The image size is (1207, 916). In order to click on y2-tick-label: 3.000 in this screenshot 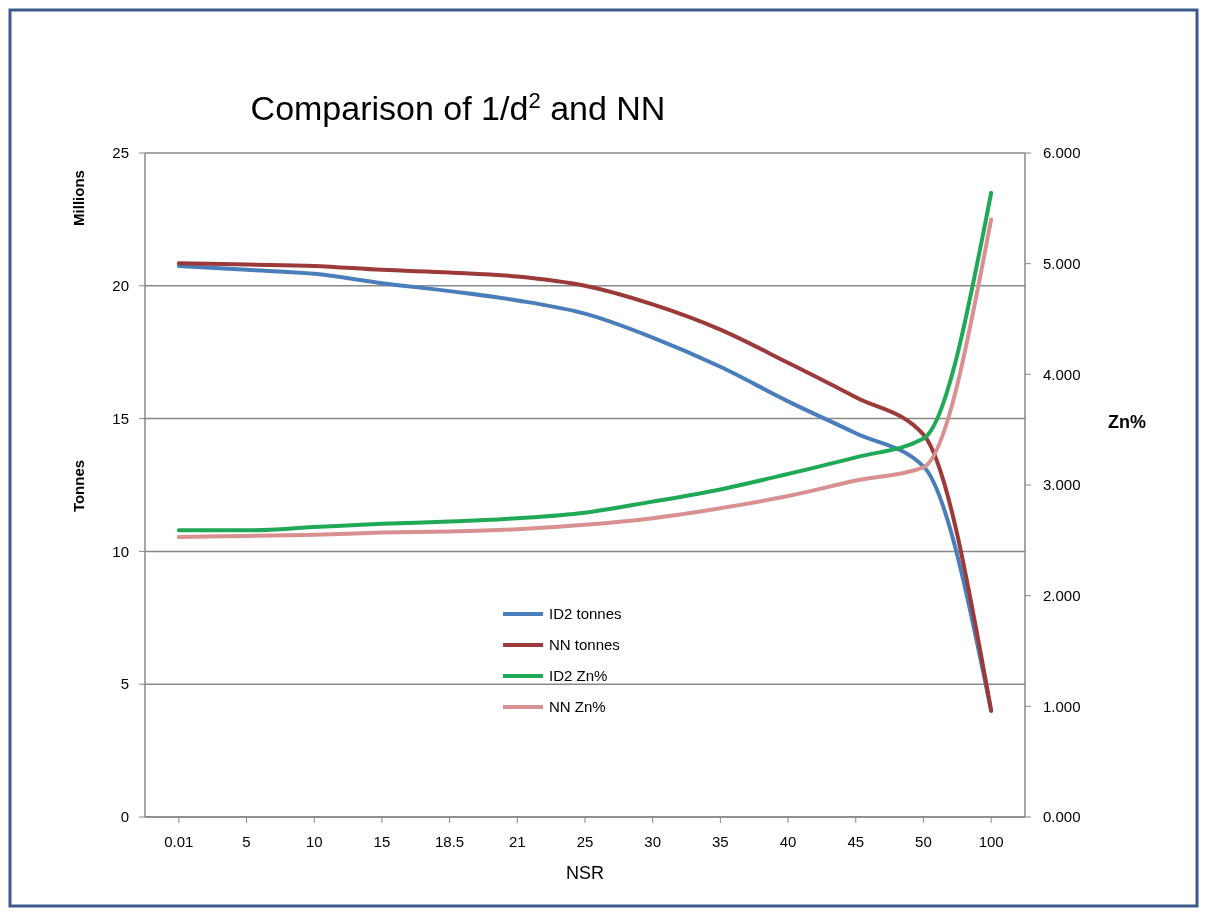, I will do `click(1062, 485)`.